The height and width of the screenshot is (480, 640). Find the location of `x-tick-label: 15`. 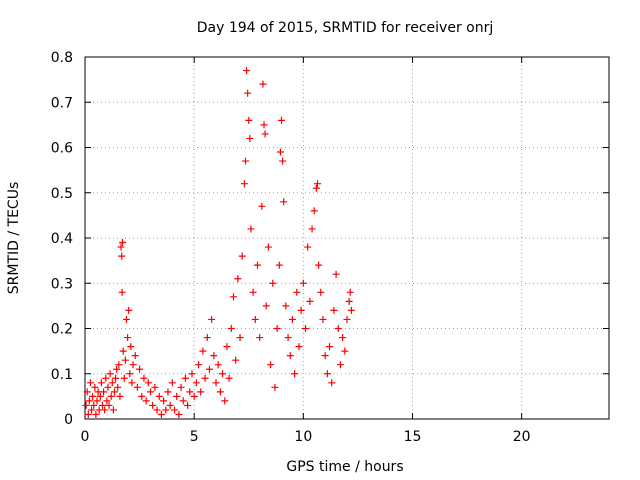

x-tick-label: 15 is located at coordinates (413, 437).